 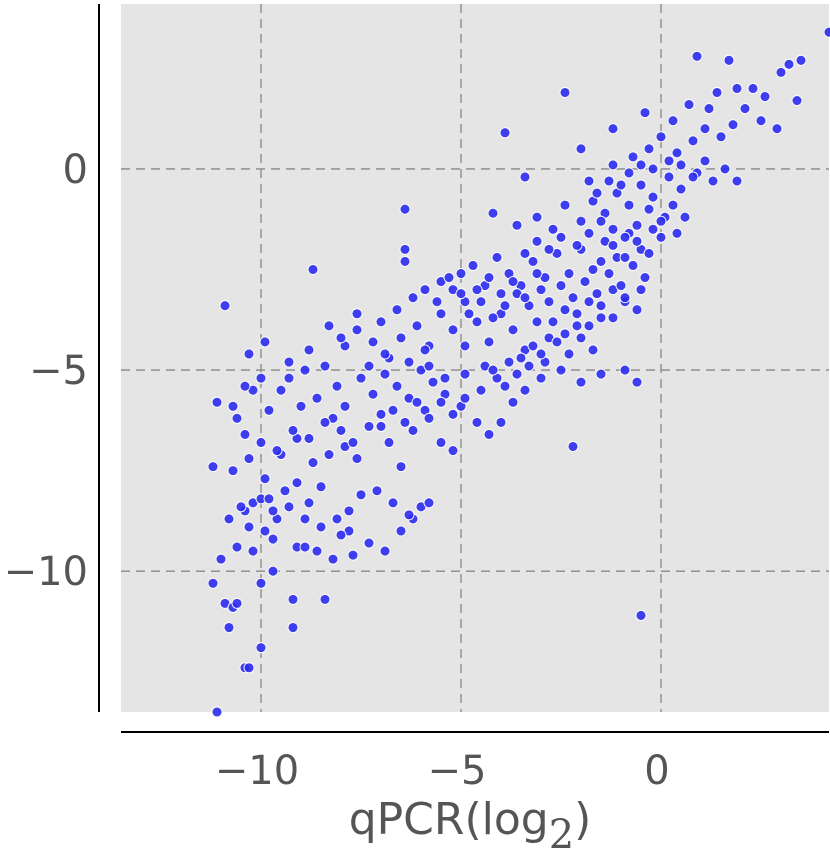 What do you see at coordinates (449, 819) in the screenshot?
I see `x-axis-title-main: qPCR(log` at bounding box center [449, 819].